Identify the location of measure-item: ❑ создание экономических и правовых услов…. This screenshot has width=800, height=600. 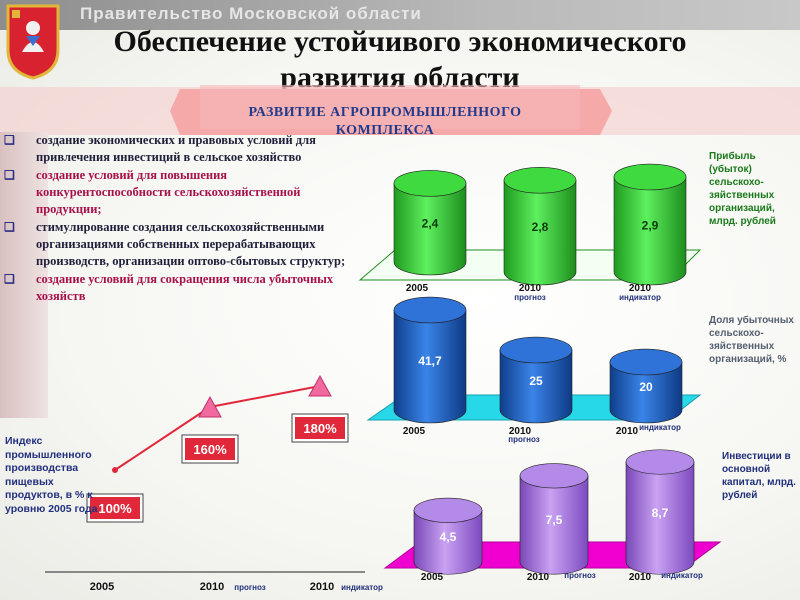
(184, 149).